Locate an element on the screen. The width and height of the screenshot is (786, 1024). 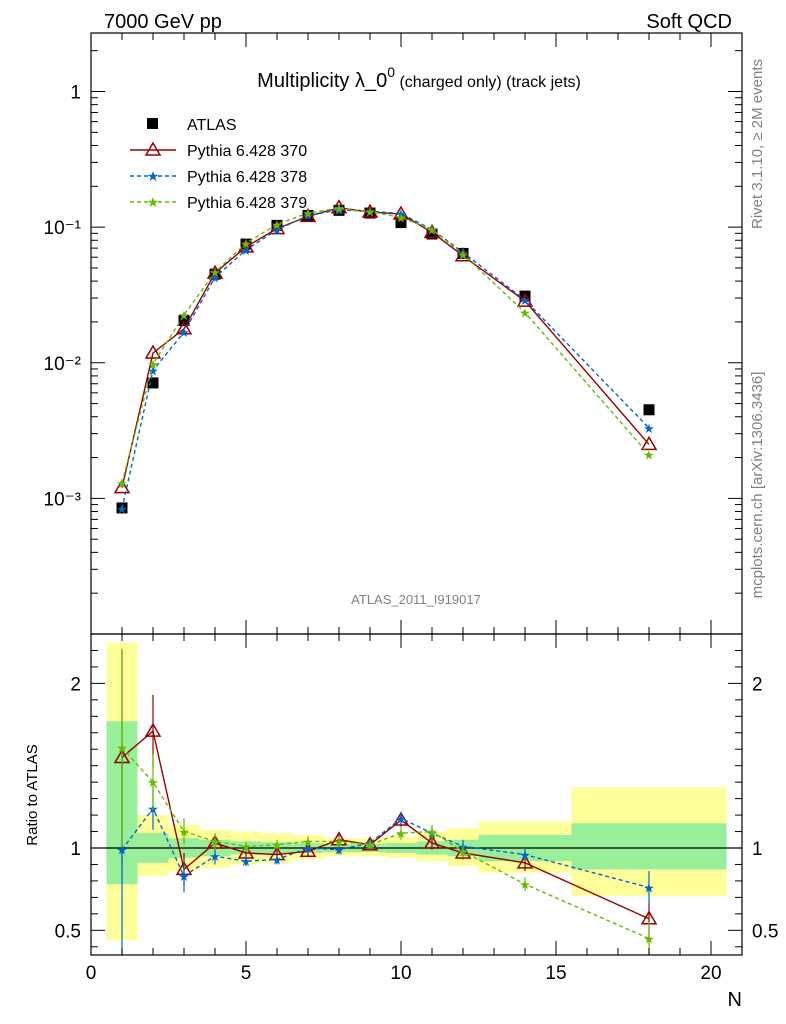
ratio-point-2-0: ★ is located at coordinates (122, 748).